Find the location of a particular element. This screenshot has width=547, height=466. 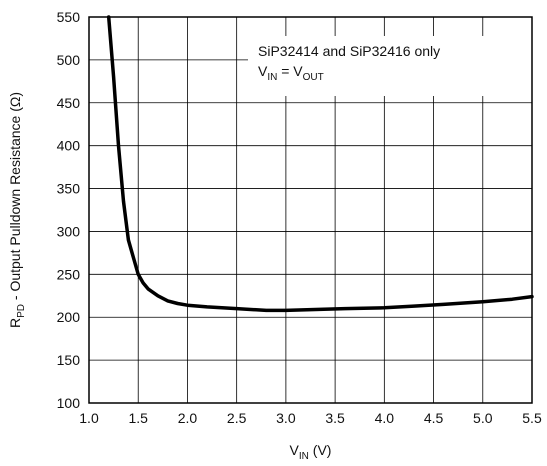

x-tick-label: 3.5 is located at coordinates (335, 418).